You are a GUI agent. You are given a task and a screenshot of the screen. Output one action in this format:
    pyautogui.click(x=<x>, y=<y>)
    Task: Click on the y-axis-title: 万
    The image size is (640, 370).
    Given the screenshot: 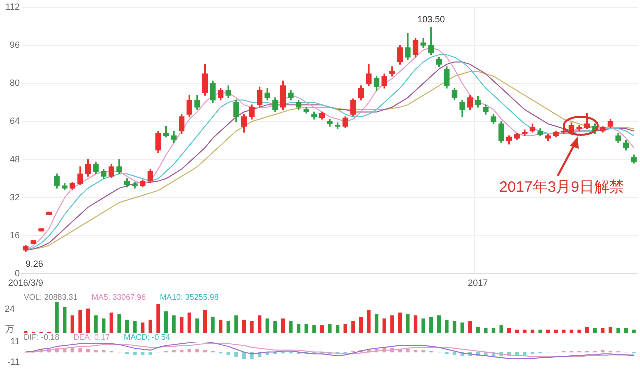 What is the action you would take?
    pyautogui.click(x=10, y=329)
    